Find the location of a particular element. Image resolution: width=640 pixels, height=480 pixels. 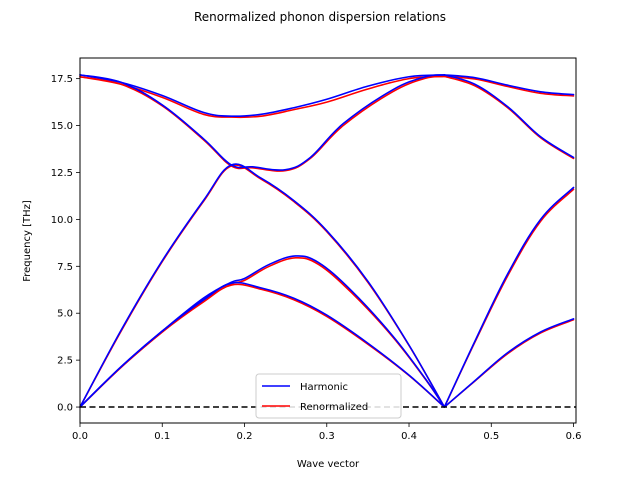

y-tick-label: 12.5 is located at coordinates (62, 173).